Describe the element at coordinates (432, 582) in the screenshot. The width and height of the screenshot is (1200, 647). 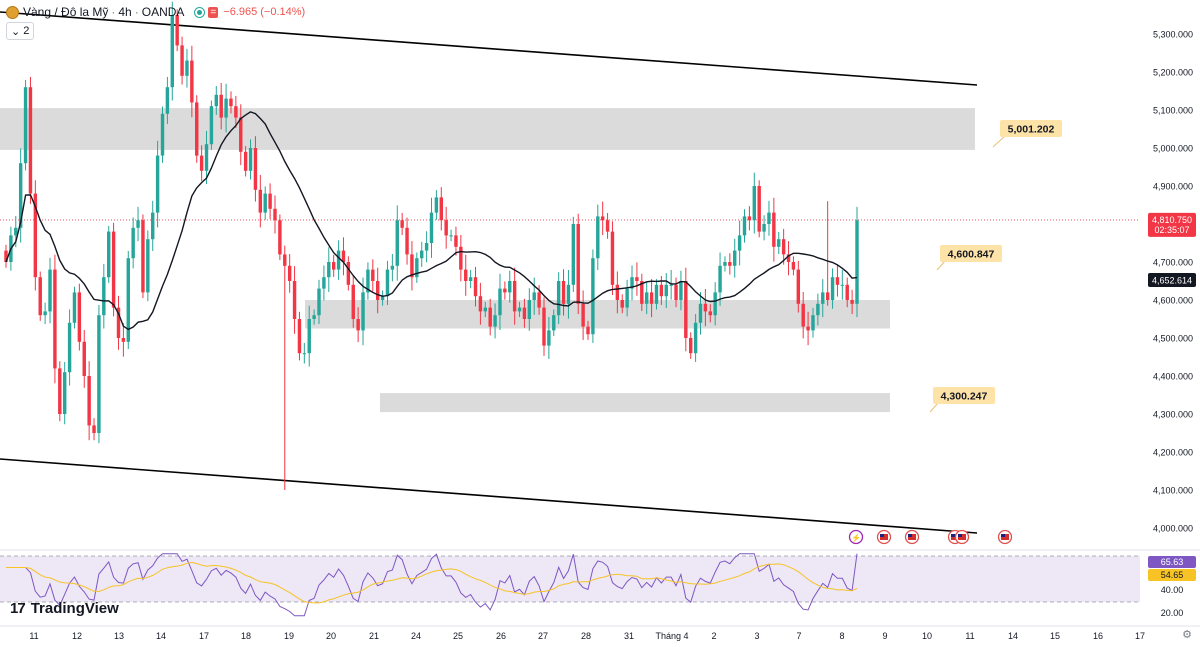
I see `rsi-ma-line` at that location.